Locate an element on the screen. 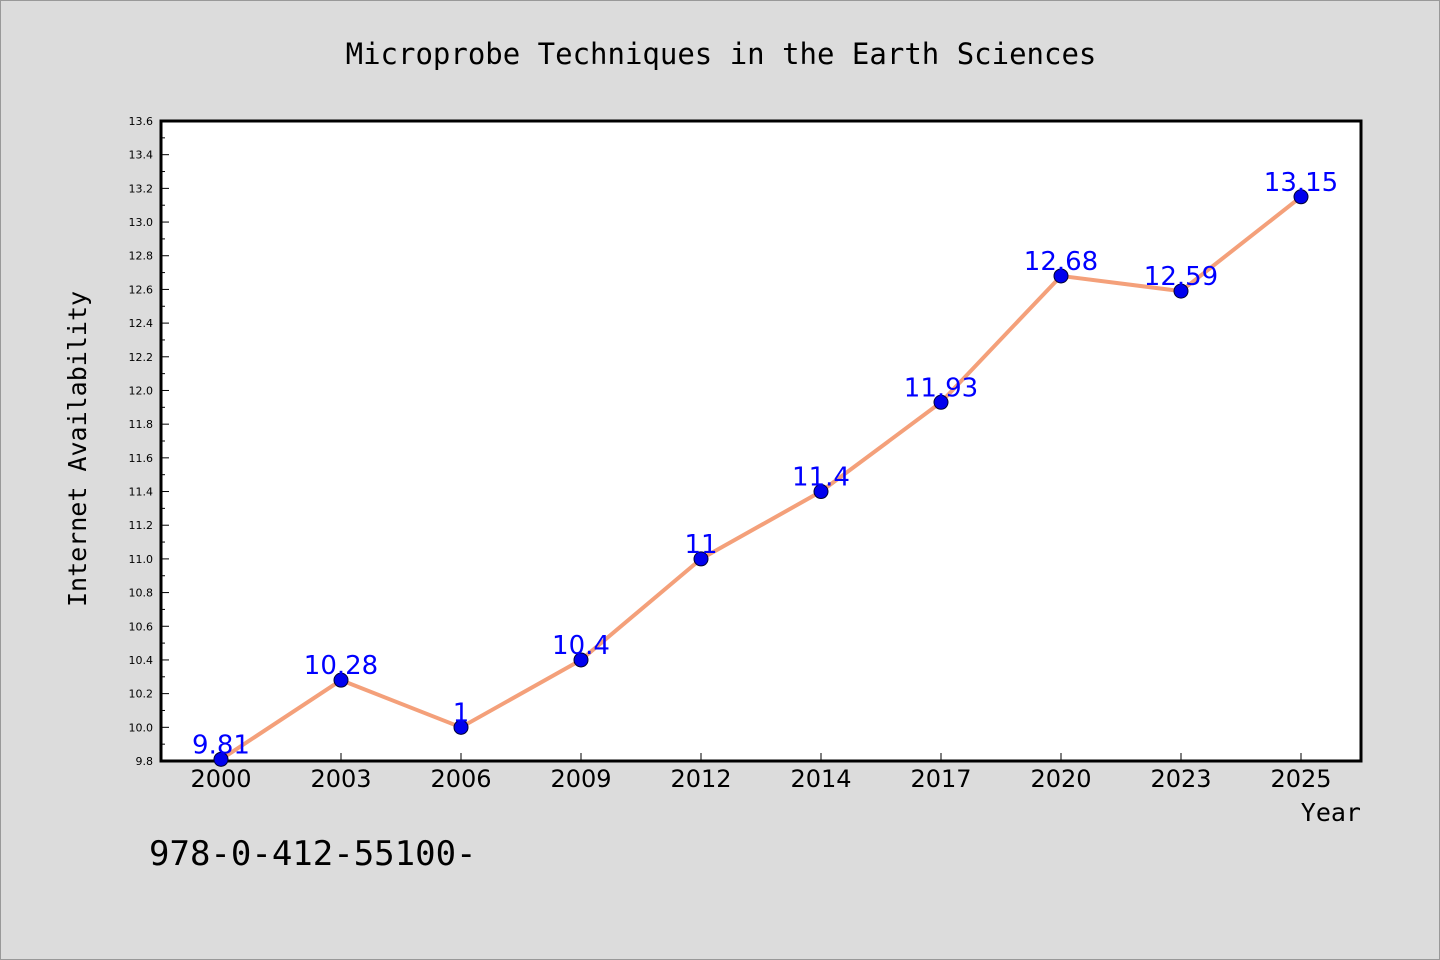  data-label: 11.4 is located at coordinates (821, 478).